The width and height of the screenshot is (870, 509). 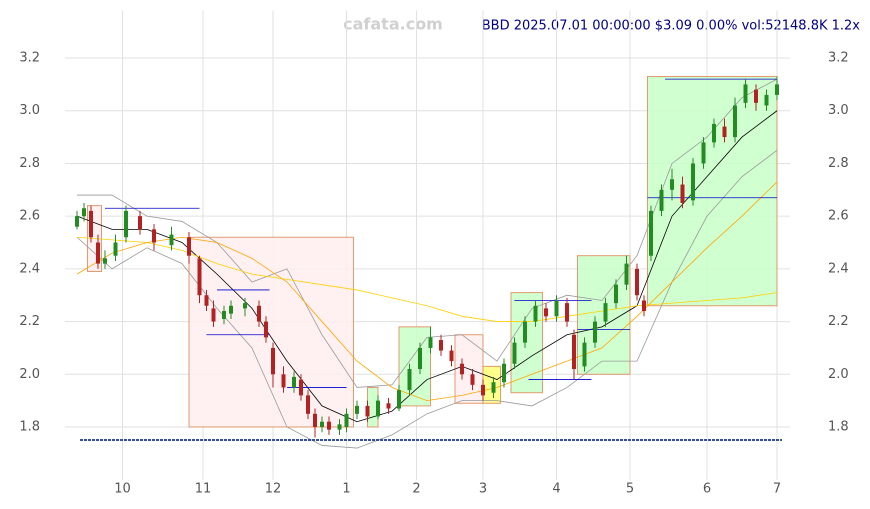 What do you see at coordinates (346, 489) in the screenshot?
I see `x-tick-label: 1` at bounding box center [346, 489].